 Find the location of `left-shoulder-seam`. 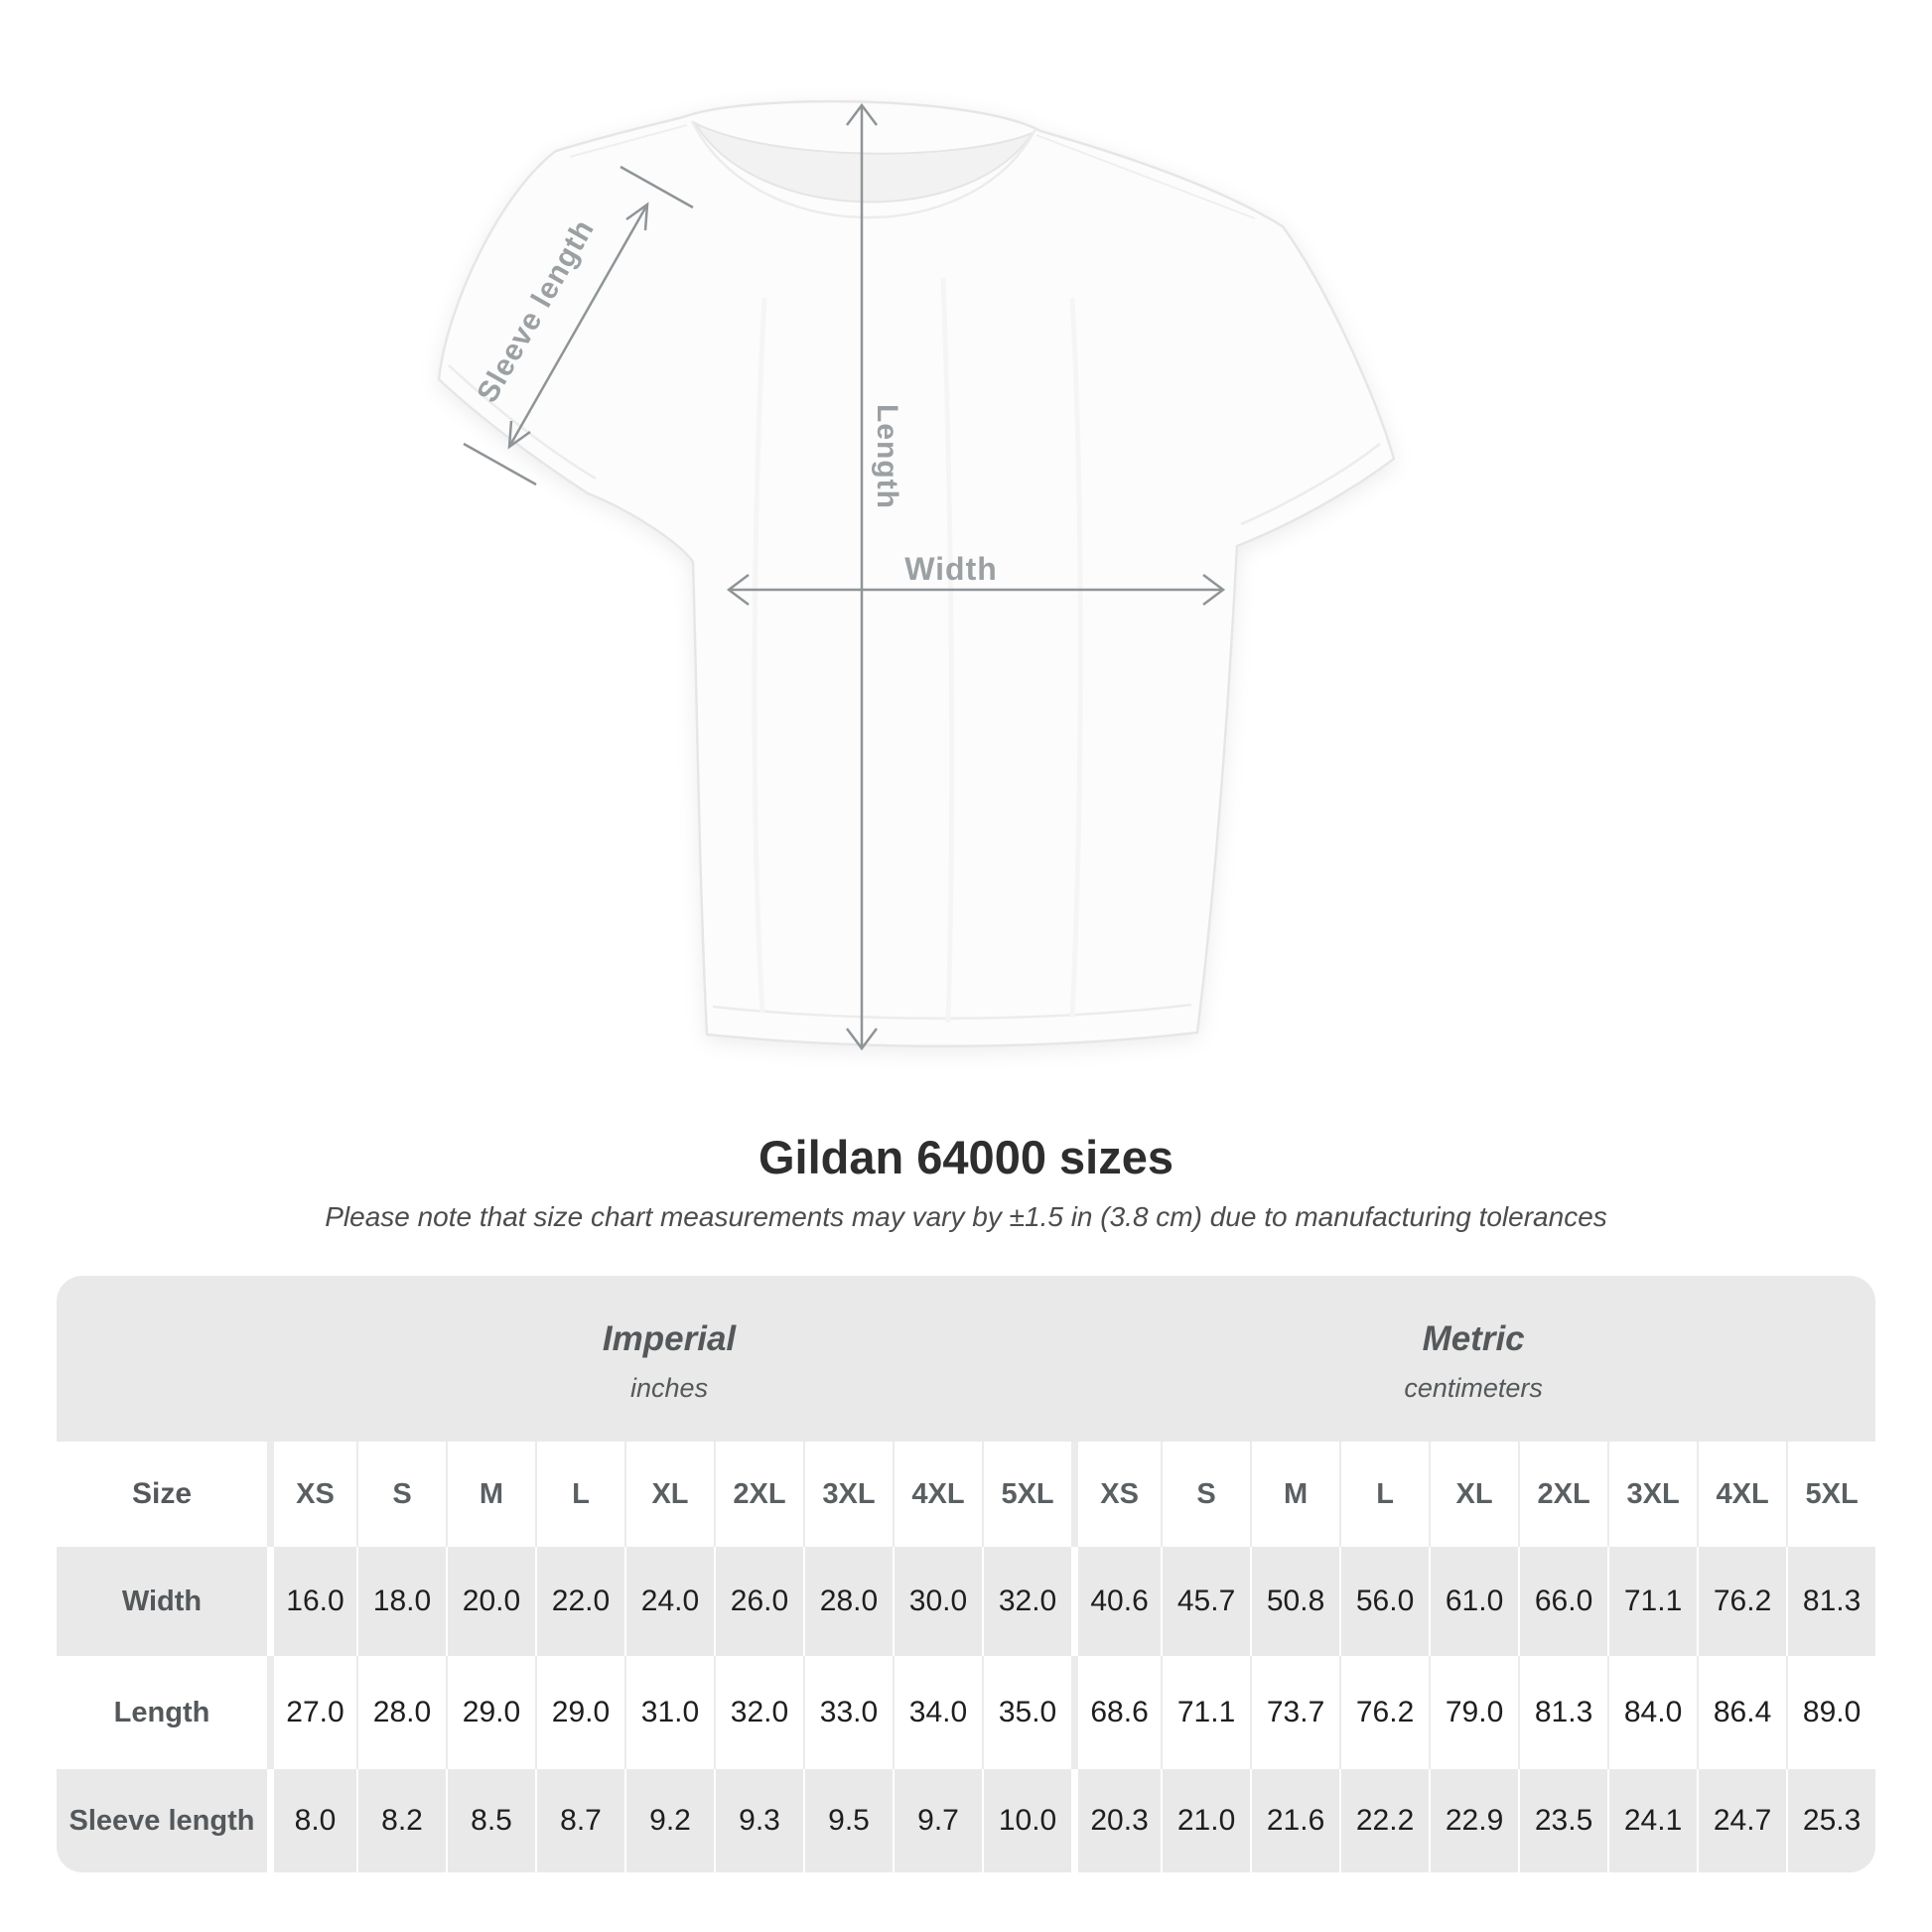

left-shoulder-seam is located at coordinates (629, 141).